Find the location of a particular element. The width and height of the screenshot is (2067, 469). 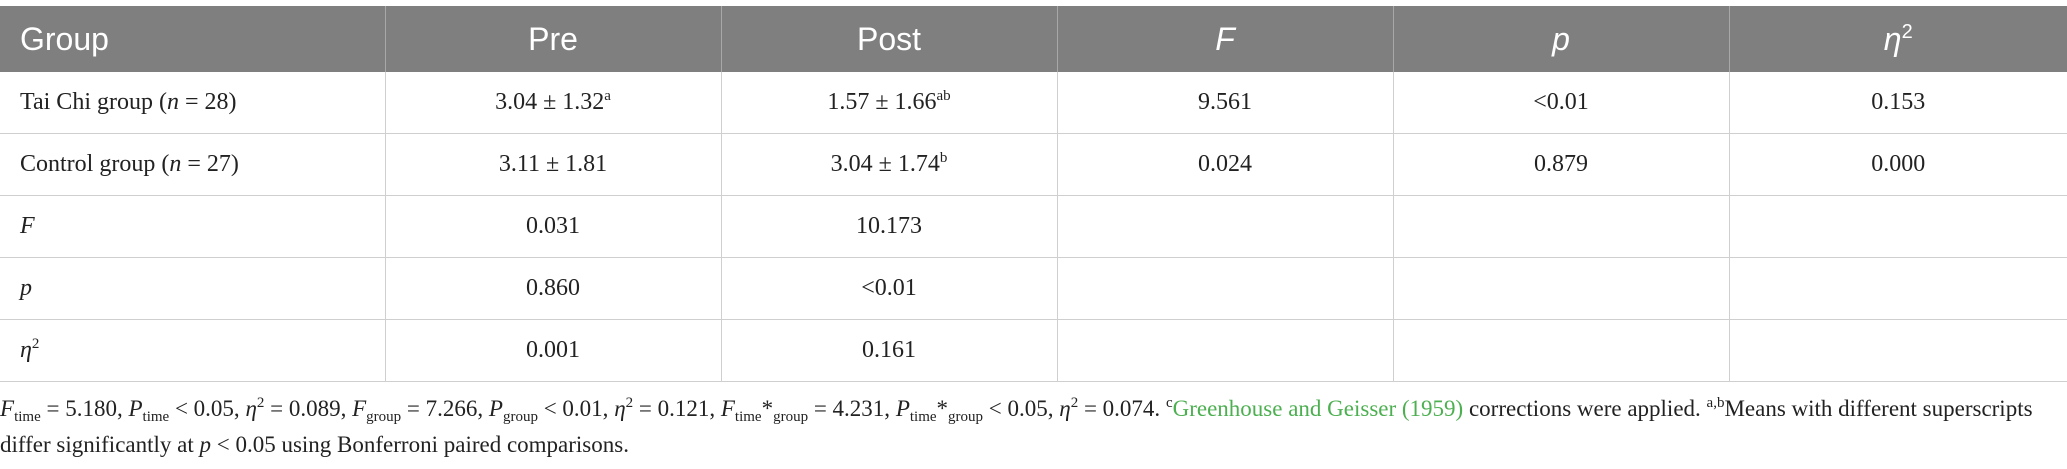

header-cell: Pre is located at coordinates (552, 39).